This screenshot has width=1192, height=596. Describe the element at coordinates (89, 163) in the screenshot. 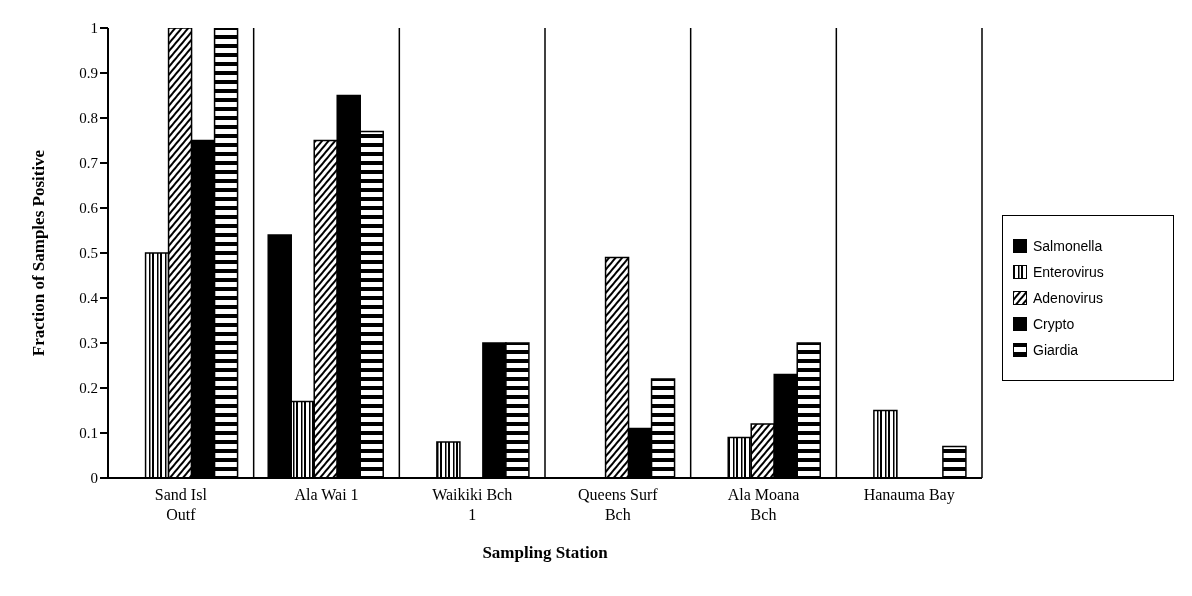

I see `y-tick-label: 0.7` at that location.